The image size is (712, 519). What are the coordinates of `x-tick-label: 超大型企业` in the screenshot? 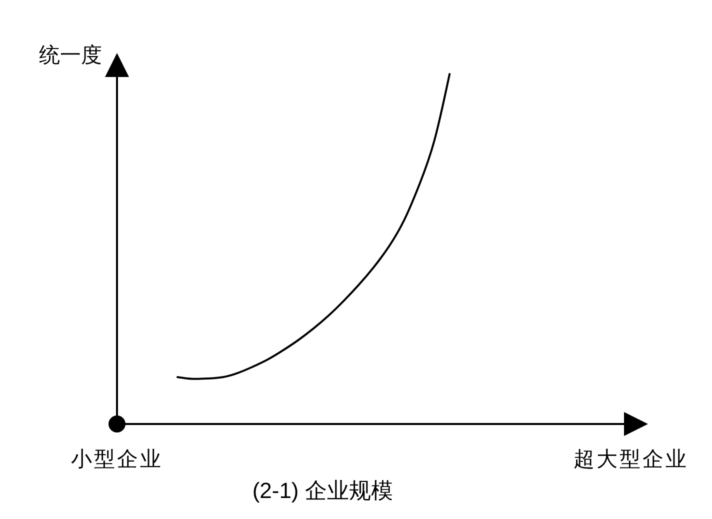 It's located at (631, 459).